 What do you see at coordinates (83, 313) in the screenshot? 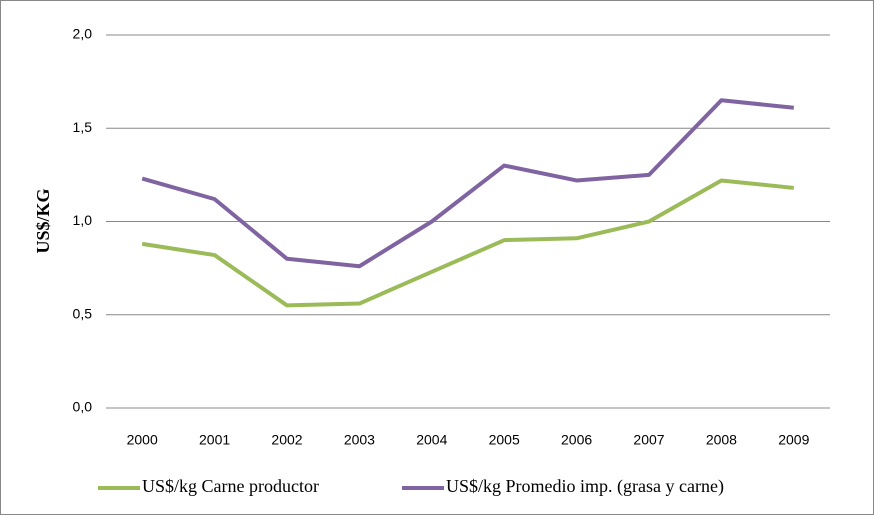
I see `y-tick-label: 0,5` at bounding box center [83, 313].